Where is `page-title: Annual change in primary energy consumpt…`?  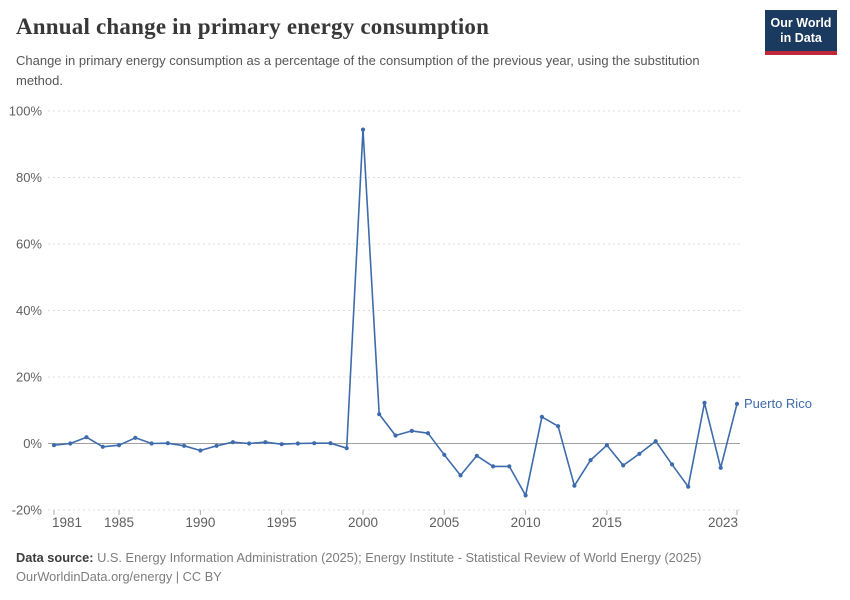 page-title: Annual change in primary energy consumpt… is located at coordinates (253, 26).